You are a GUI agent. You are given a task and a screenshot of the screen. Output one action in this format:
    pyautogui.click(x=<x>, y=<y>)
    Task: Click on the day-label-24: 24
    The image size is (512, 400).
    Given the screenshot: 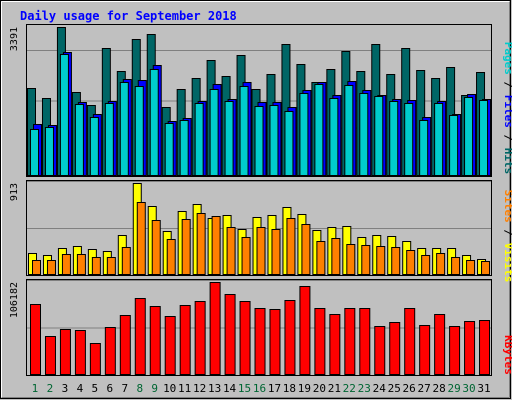 What is the action you would take?
    pyautogui.click(x=380, y=388)
    